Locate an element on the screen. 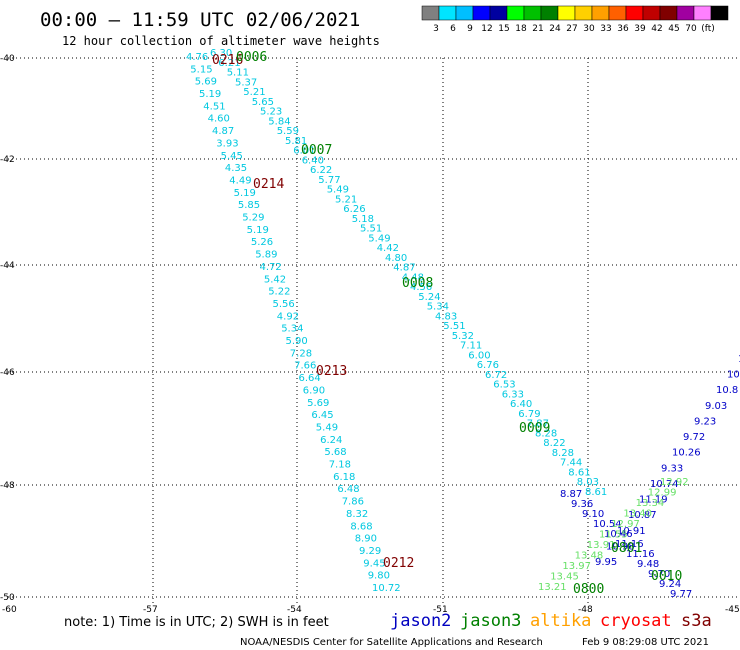 The width and height of the screenshot is (740, 650). wave-height-value: 5.19 is located at coordinates (245, 193).